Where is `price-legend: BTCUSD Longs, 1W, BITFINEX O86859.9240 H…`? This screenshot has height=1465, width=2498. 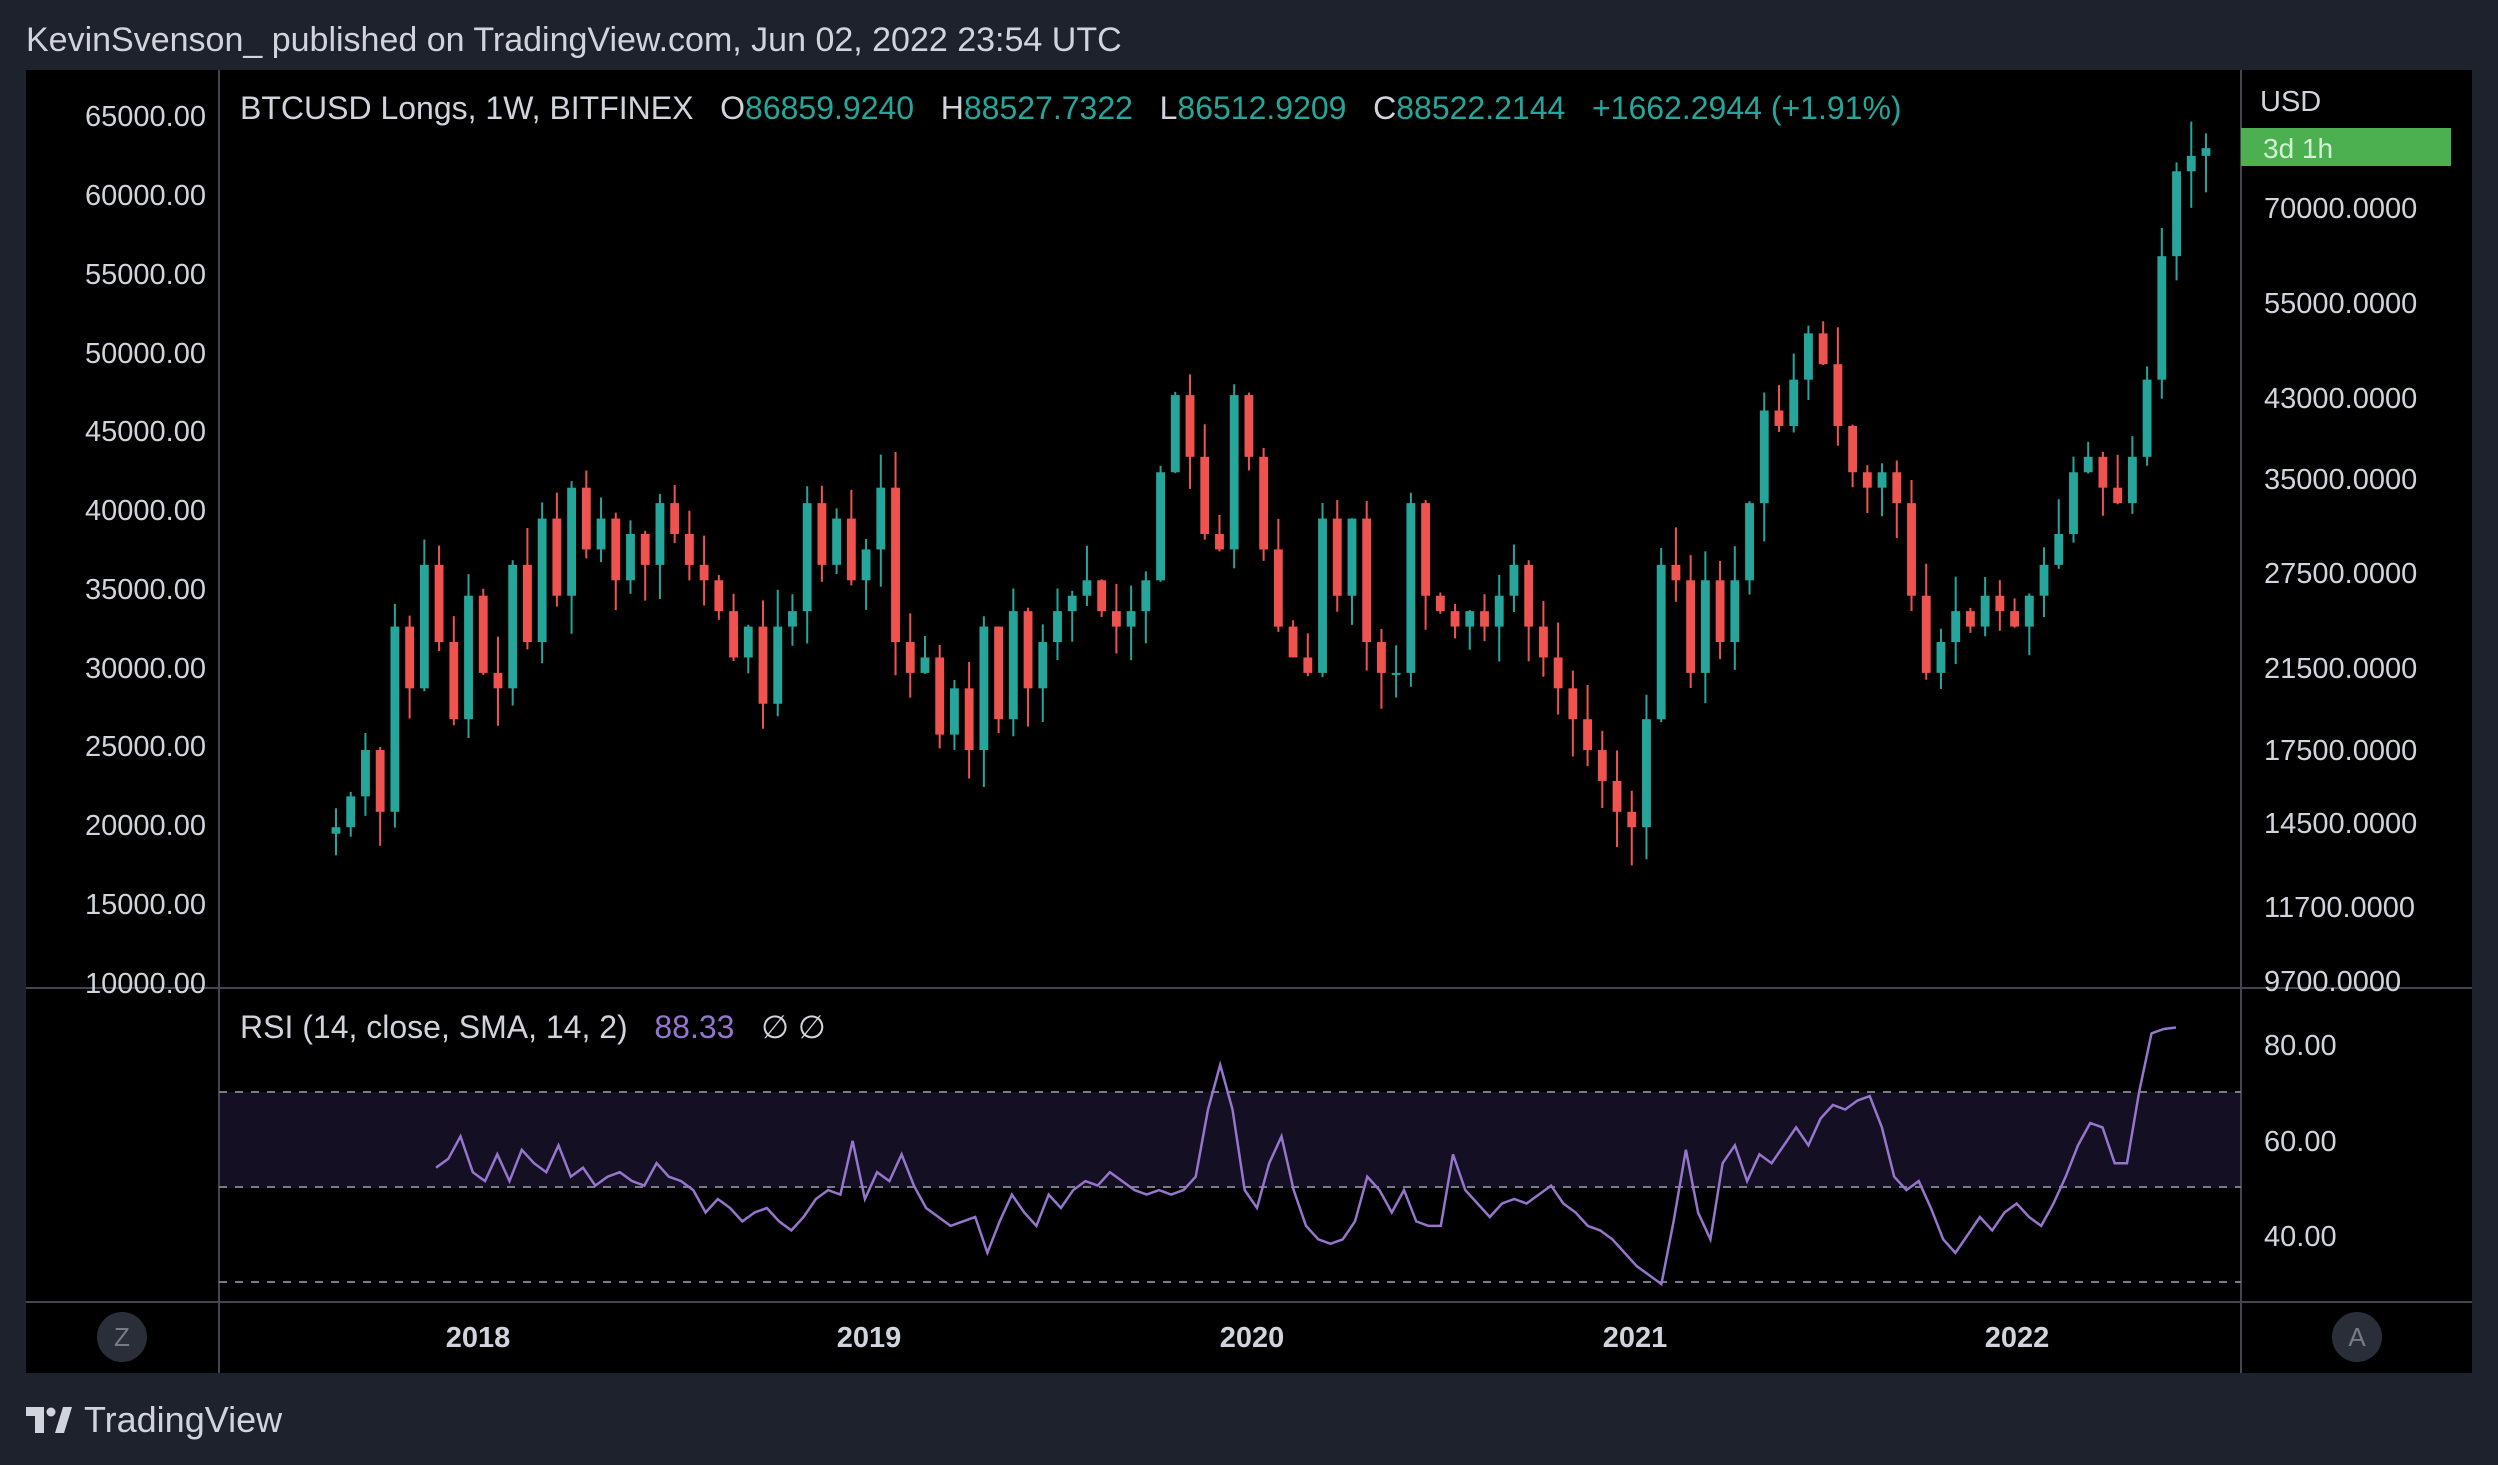 price-legend: BTCUSD Longs, 1W, BITFINEX O86859.9240 H… is located at coordinates (1071, 108).